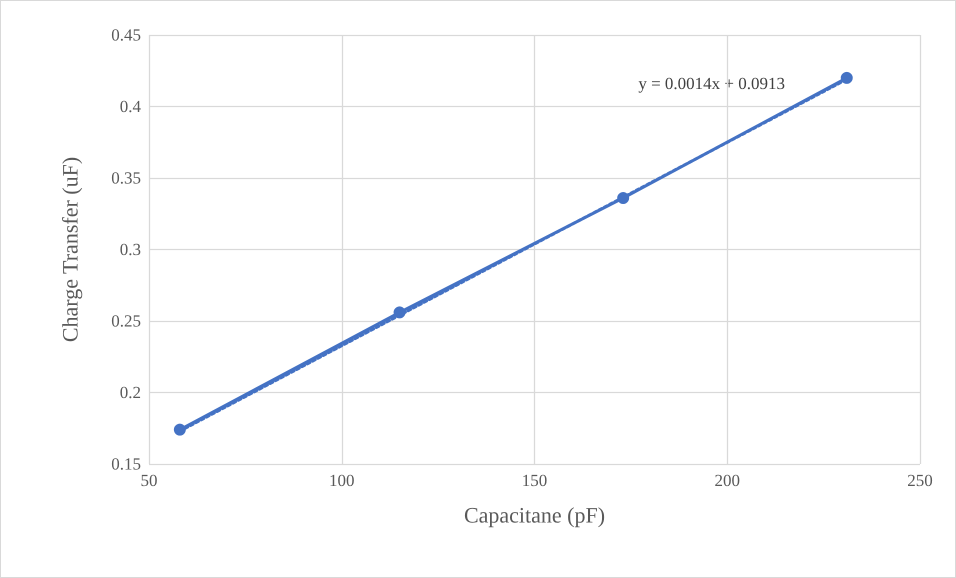 The height and width of the screenshot is (578, 956). What do you see at coordinates (535, 515) in the screenshot?
I see `x-axis-title: Capacitane (pF)` at bounding box center [535, 515].